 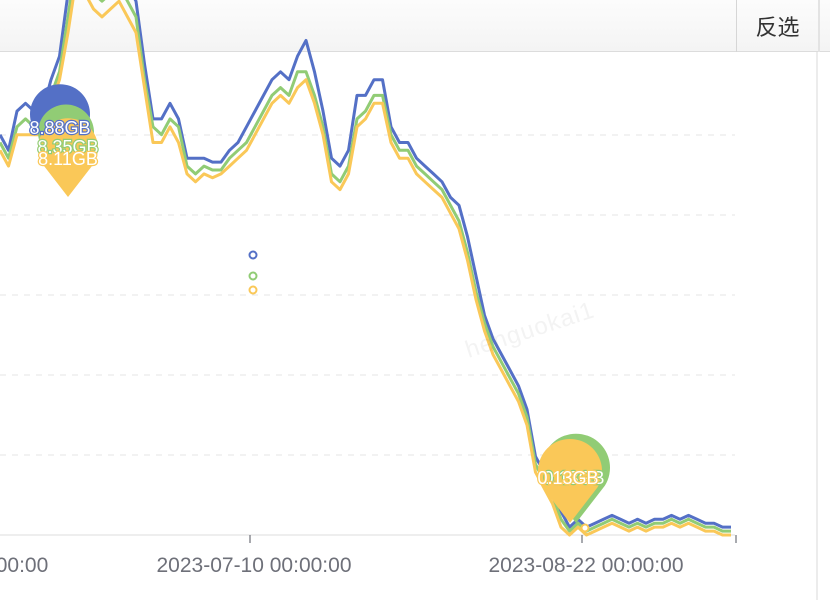 I want to click on min-pin-marker, so click(x=570, y=480).